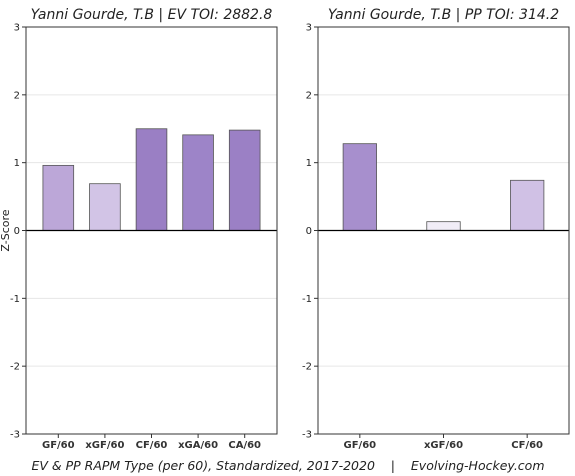 The width and height of the screenshot is (575, 476). I want to click on x-tick-label: xGA/60, so click(198, 445).